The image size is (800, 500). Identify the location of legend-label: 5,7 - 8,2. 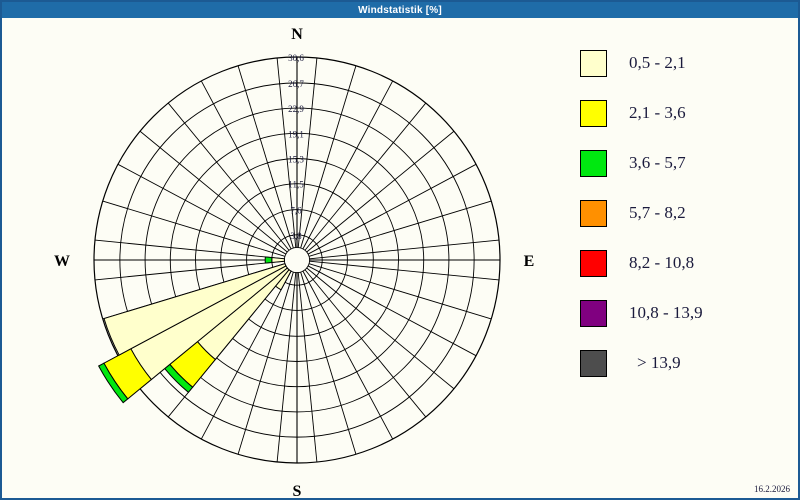
(657, 212).